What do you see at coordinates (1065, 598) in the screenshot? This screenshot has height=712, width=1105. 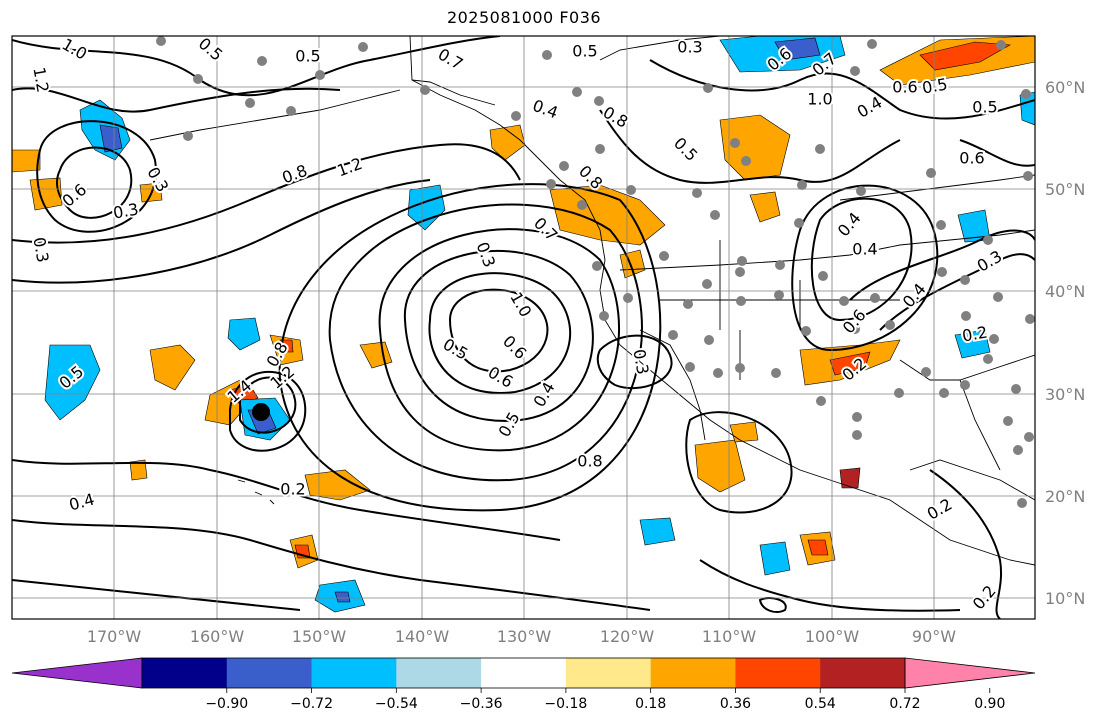 I see `latitude-label: 10°N` at bounding box center [1065, 598].